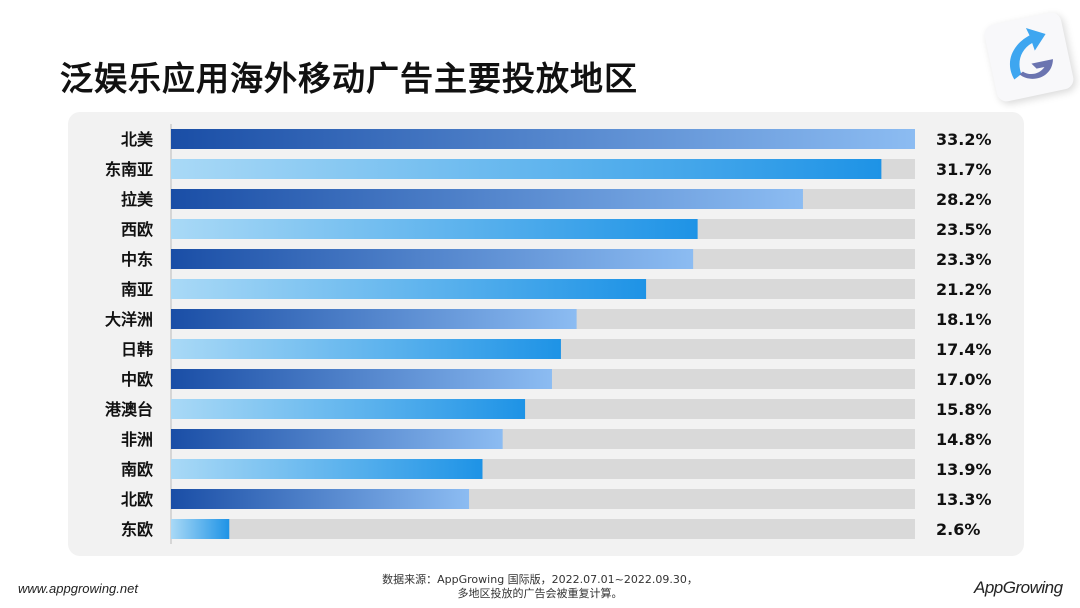 The image size is (1080, 608). What do you see at coordinates (78, 588) in the screenshot?
I see `website-url: www.appgrowing.net` at bounding box center [78, 588].